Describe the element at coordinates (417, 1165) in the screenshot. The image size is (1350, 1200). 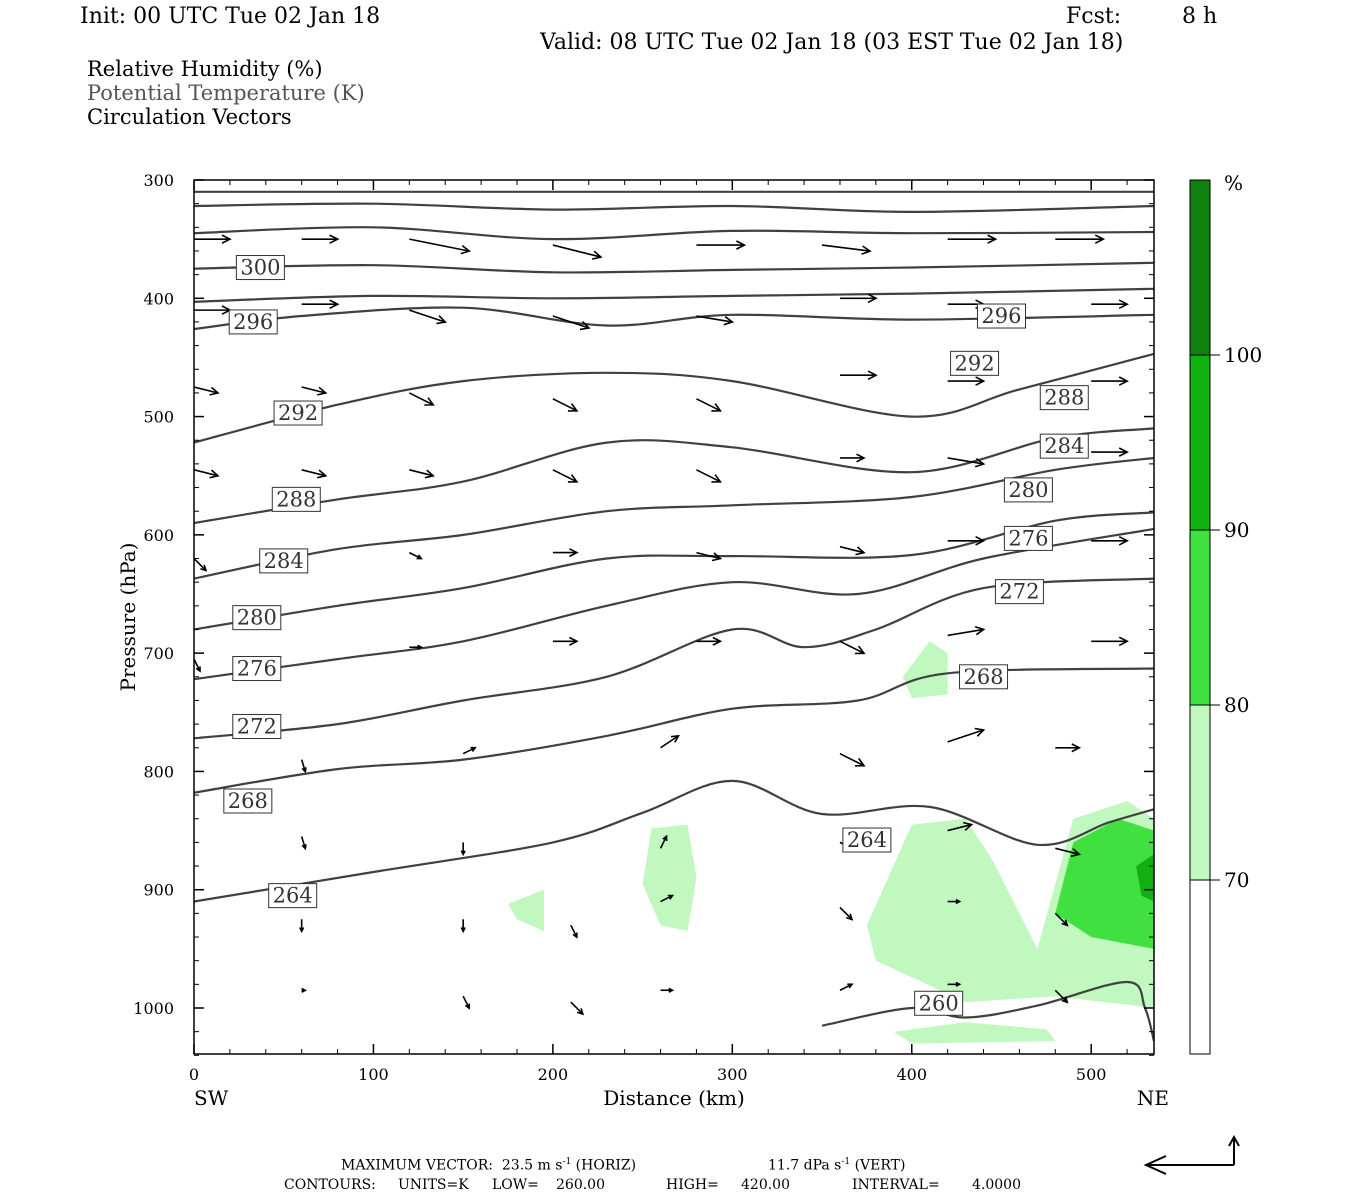
I see `max-vector-label: MAXIMUM VECTOR:` at that location.